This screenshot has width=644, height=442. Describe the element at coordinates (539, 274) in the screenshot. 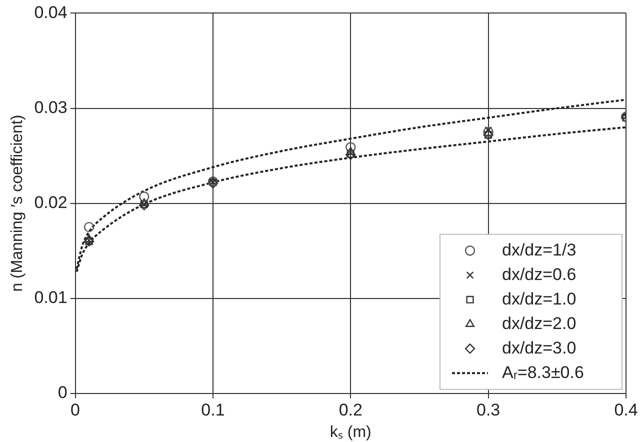

I see `legend-label: dx/dz=0.6` at that location.